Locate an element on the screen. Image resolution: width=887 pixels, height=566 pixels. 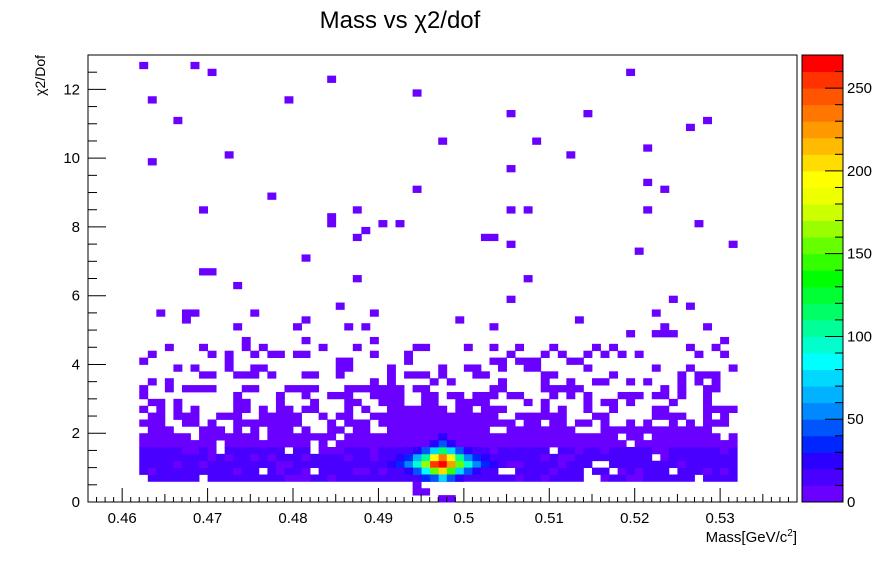
y-tick-label: 10 is located at coordinates (71, 158).